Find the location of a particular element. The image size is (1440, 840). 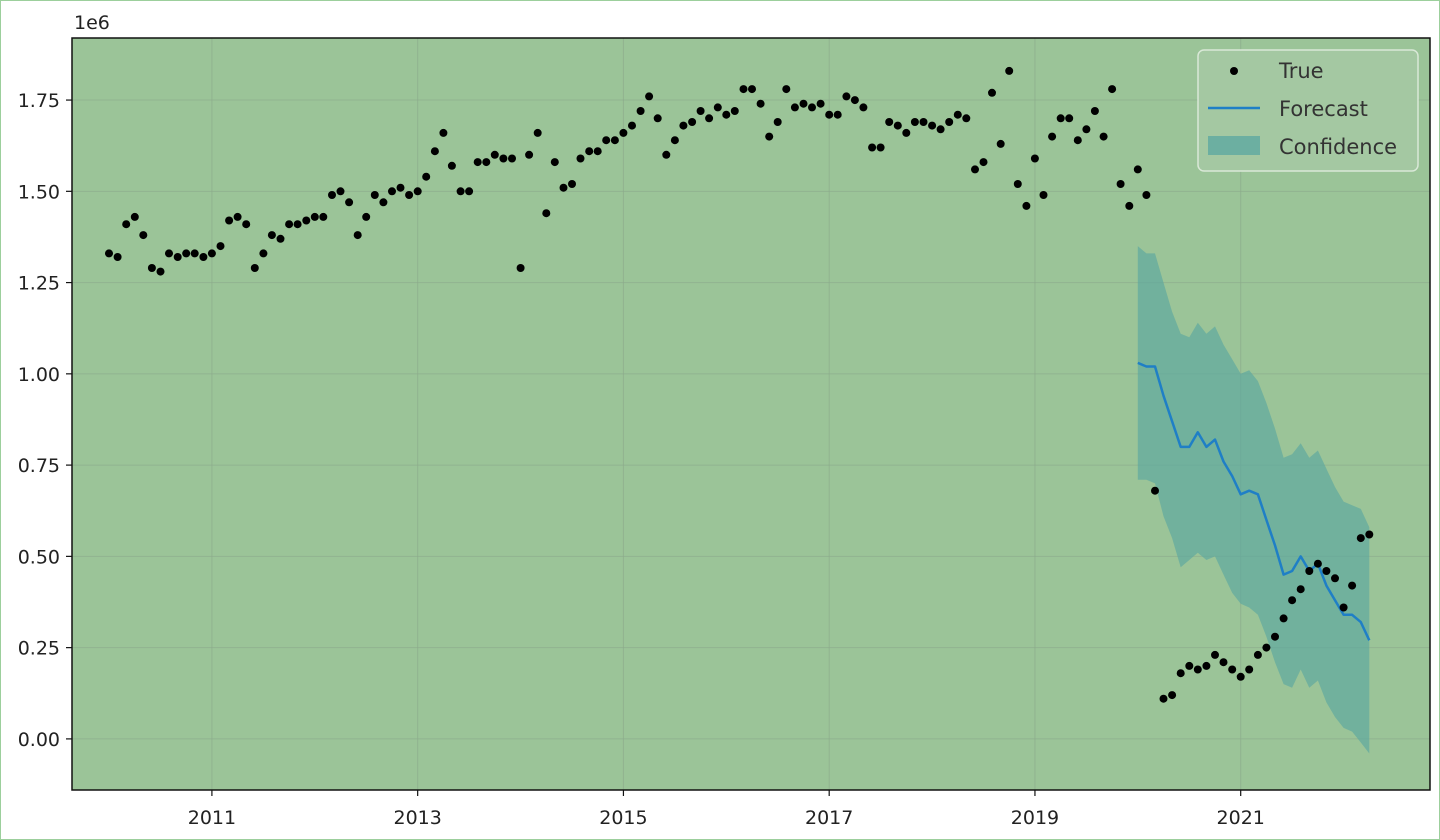

legend-confidence-swatch is located at coordinates (1234, 145).